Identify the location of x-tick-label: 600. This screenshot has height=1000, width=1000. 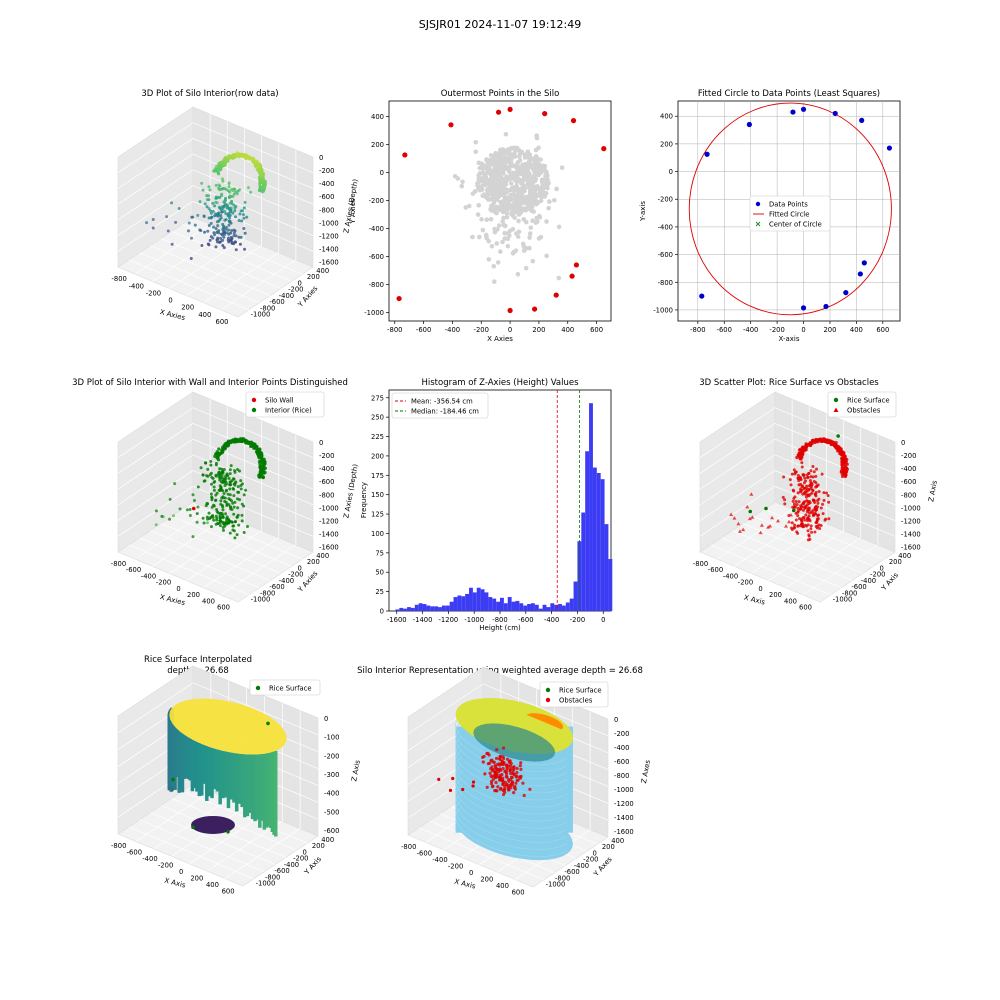
(596, 330).